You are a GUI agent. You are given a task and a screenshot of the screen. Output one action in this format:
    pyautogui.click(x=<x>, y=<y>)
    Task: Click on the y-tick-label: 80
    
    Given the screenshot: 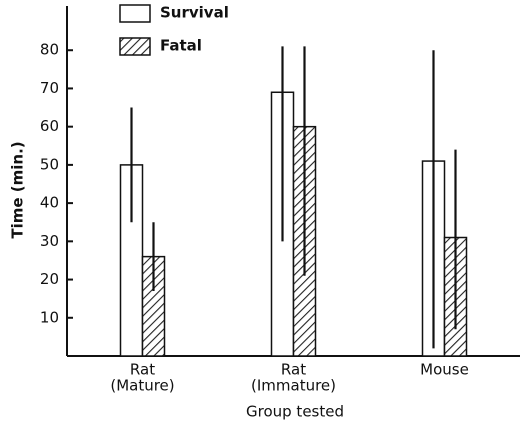 What is the action you would take?
    pyautogui.click(x=49, y=50)
    